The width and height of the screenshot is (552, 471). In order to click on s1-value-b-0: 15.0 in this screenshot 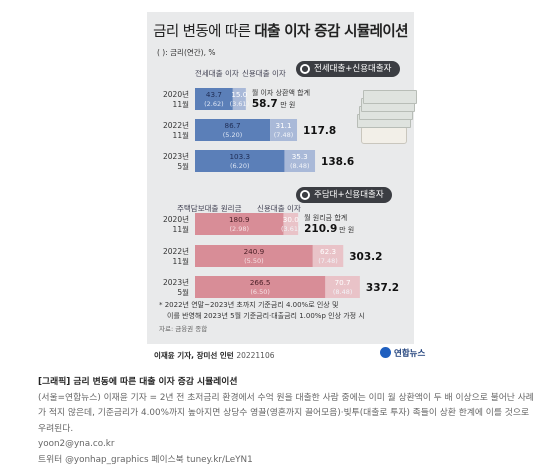, I will do `click(239, 94)`.